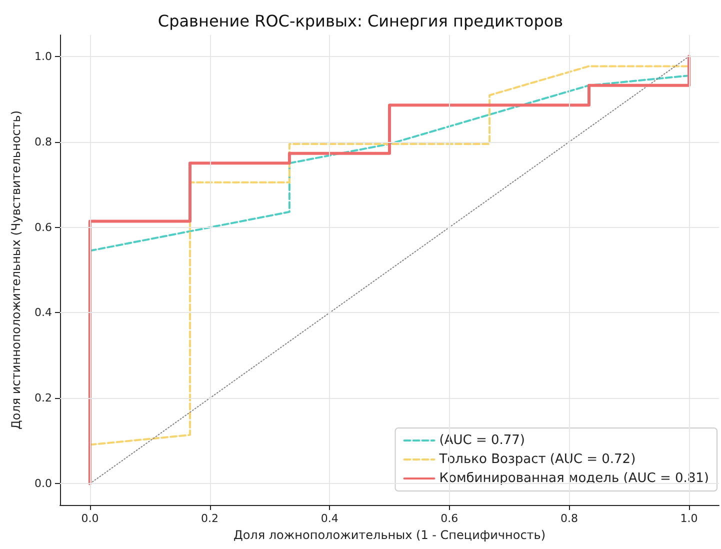 Image resolution: width=721 pixels, height=549 pixels. Describe the element at coordinates (689, 518) in the screenshot. I see `x-tick-label: 1.0` at that location.